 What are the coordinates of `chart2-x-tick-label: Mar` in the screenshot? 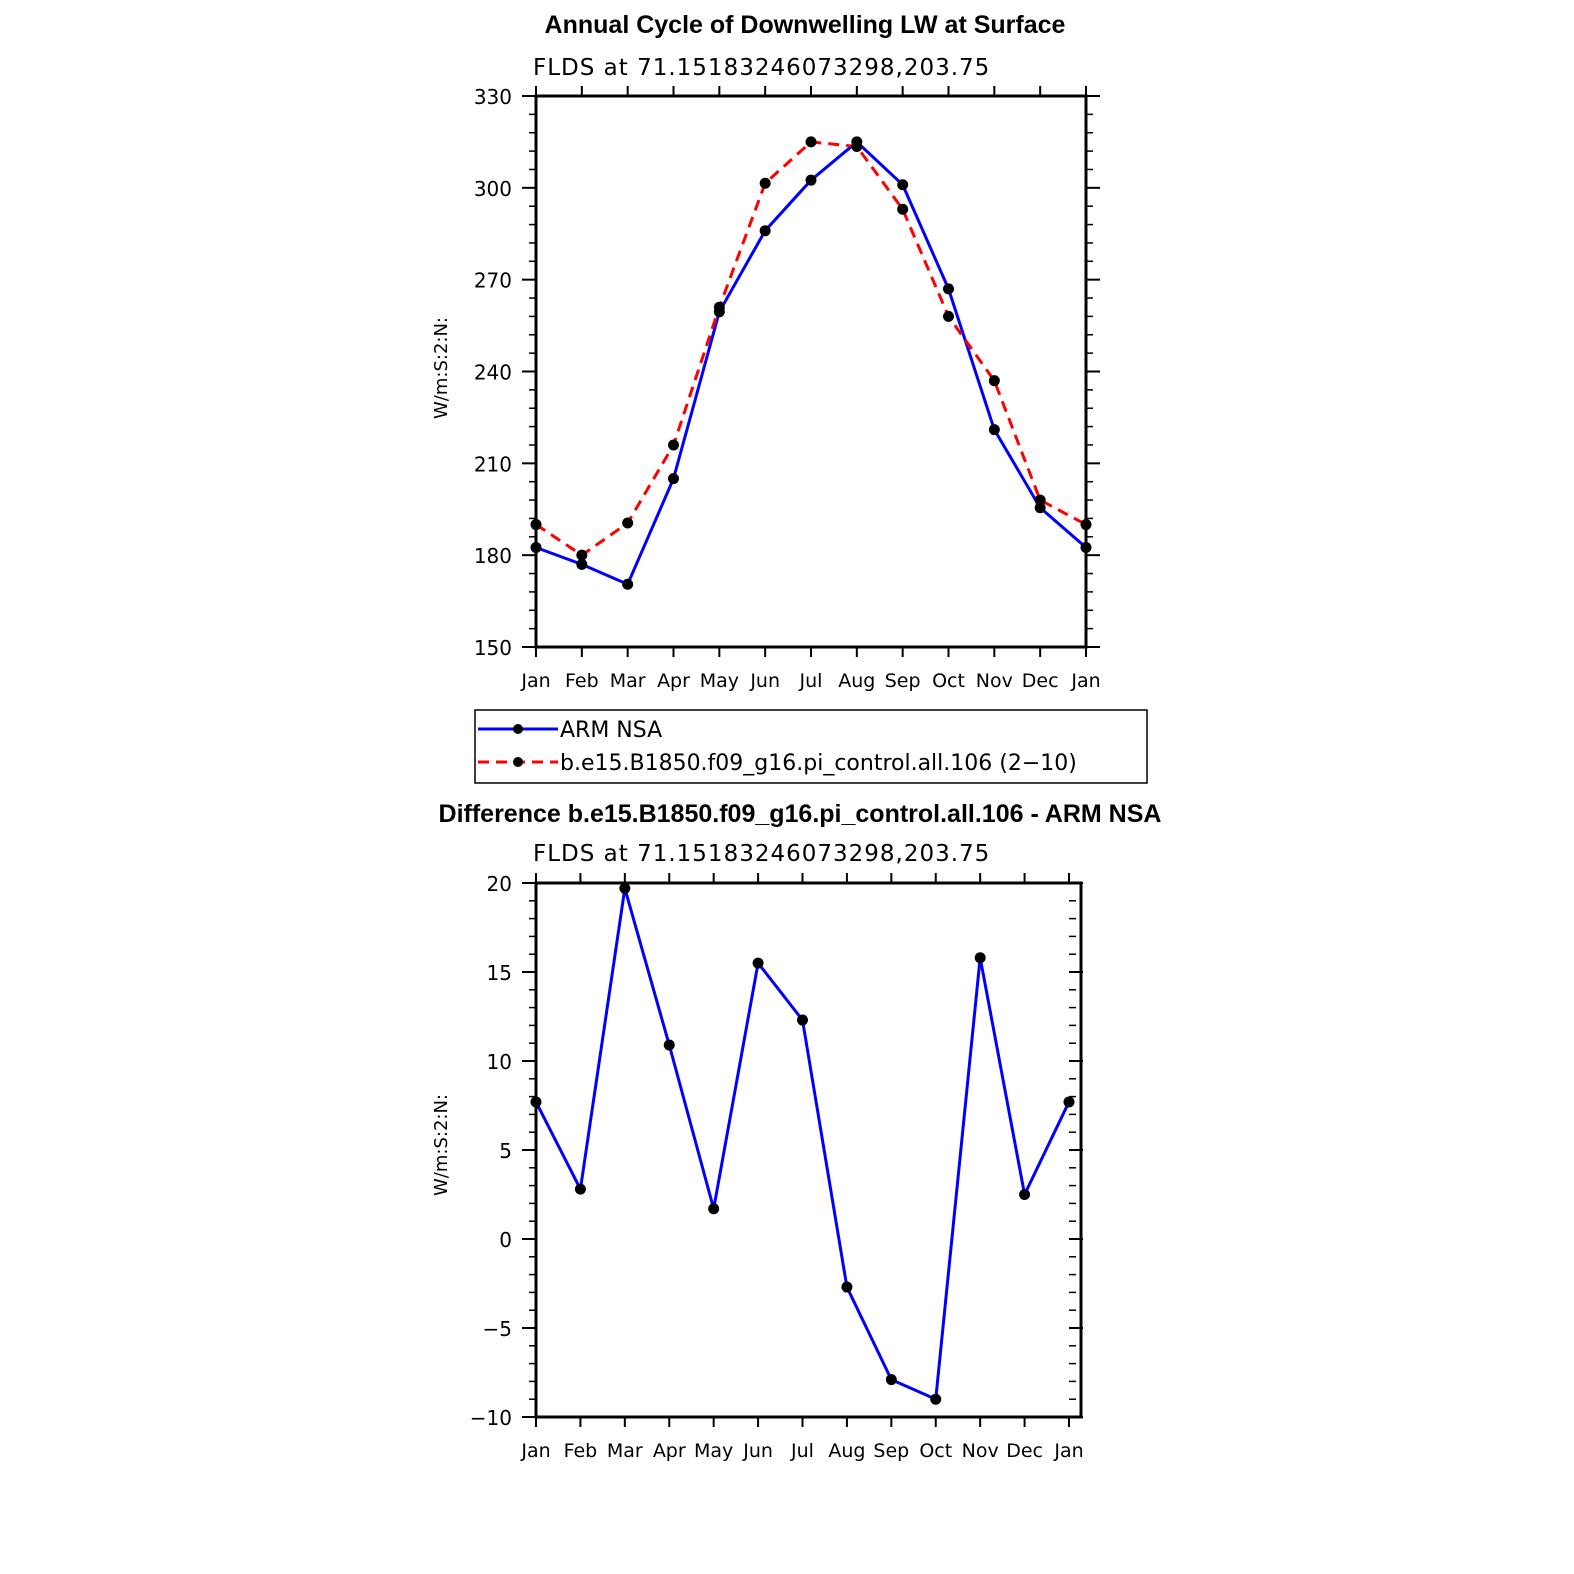 It's located at (625, 1451).